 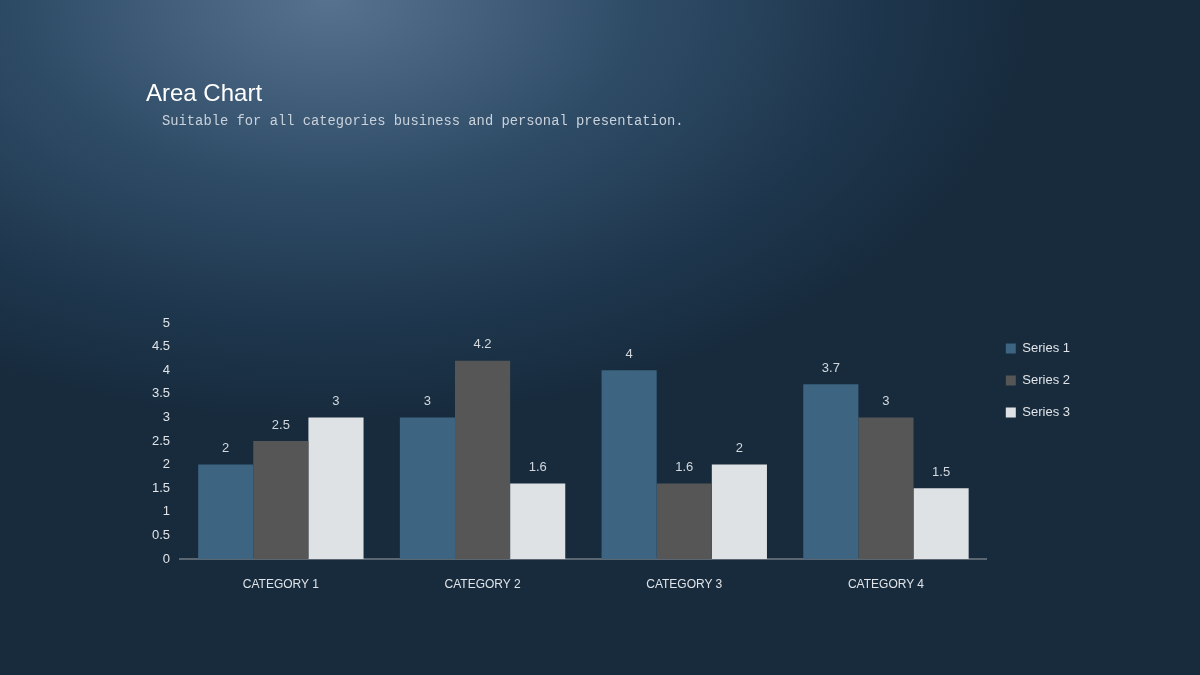 I want to click on data-label: 2.5, so click(x=280, y=424).